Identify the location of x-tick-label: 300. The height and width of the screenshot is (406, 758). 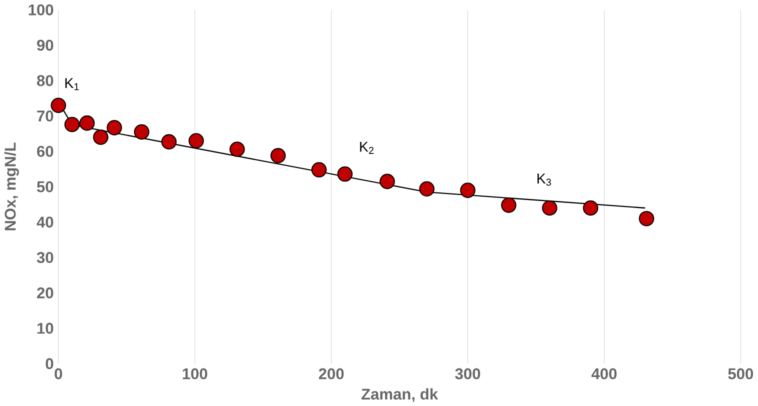
(467, 374).